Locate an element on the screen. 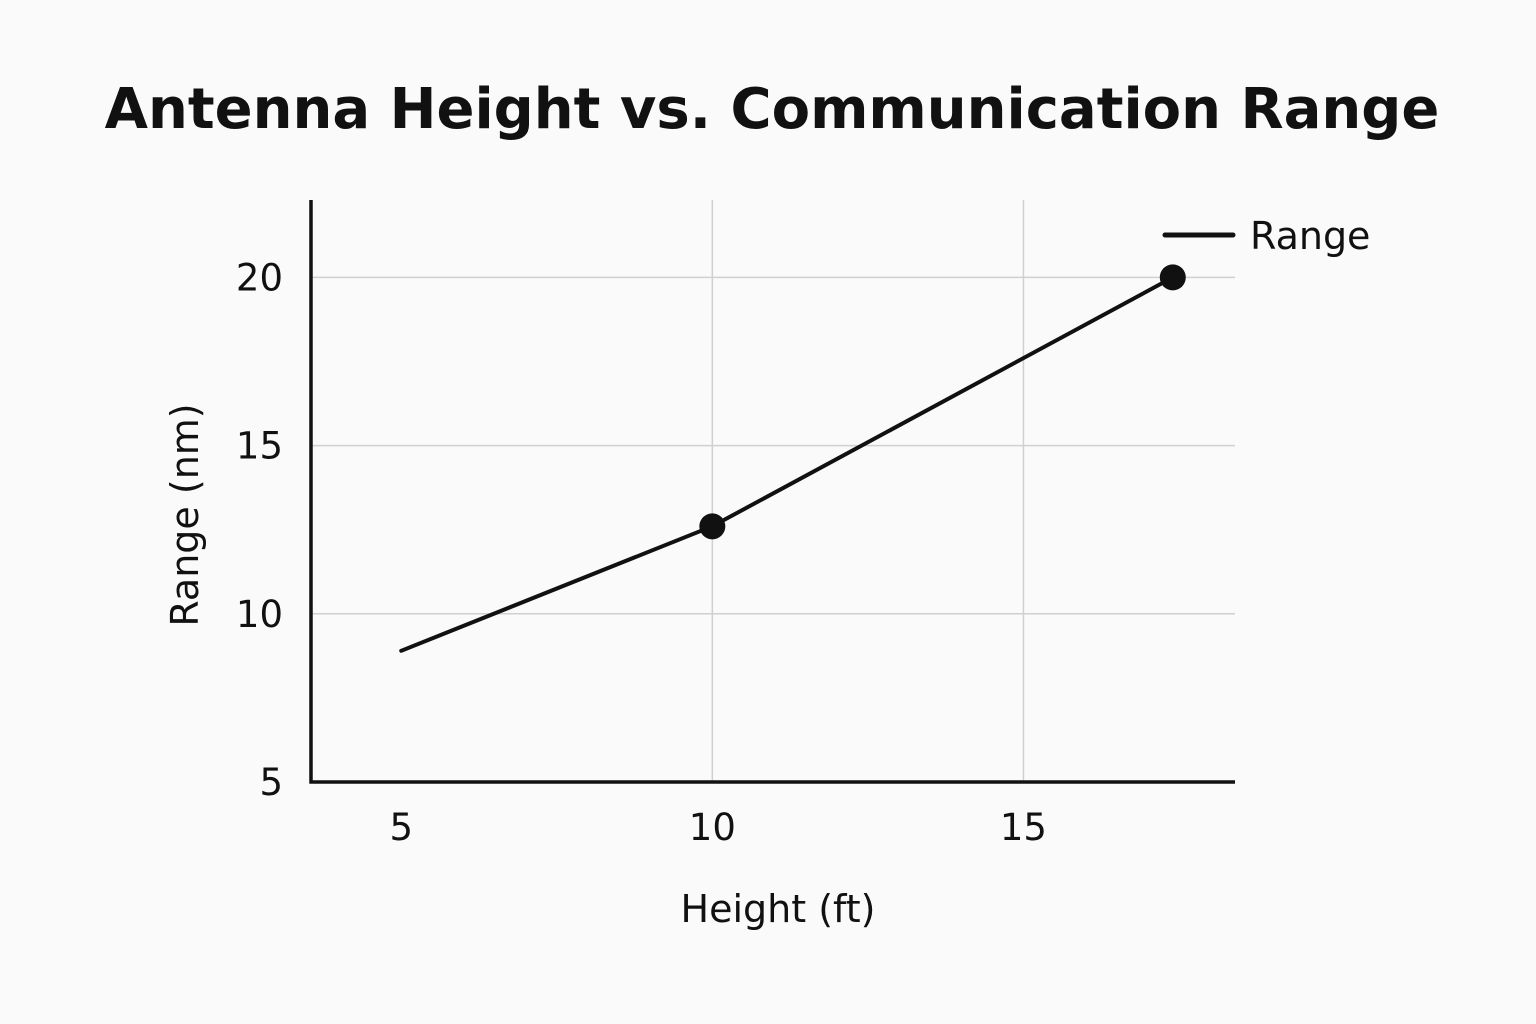 This screenshot has width=1536, height=1024. y-axis-label: Range (nm) is located at coordinates (185, 514).